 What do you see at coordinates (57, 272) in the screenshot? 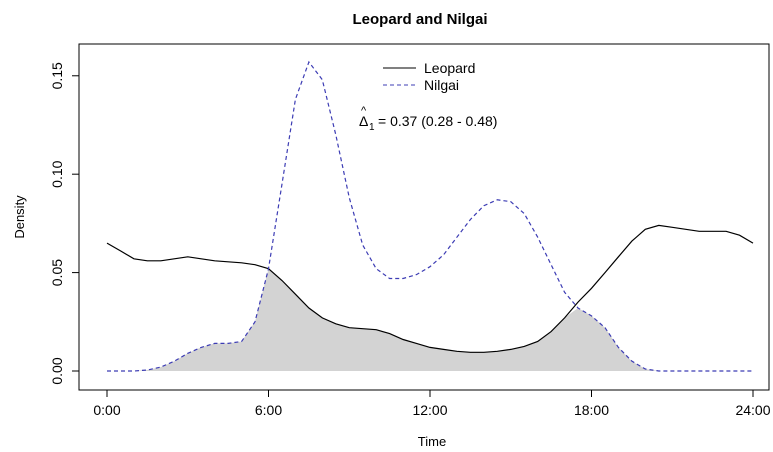
I see `y-tick-label: 0.05` at bounding box center [57, 272].